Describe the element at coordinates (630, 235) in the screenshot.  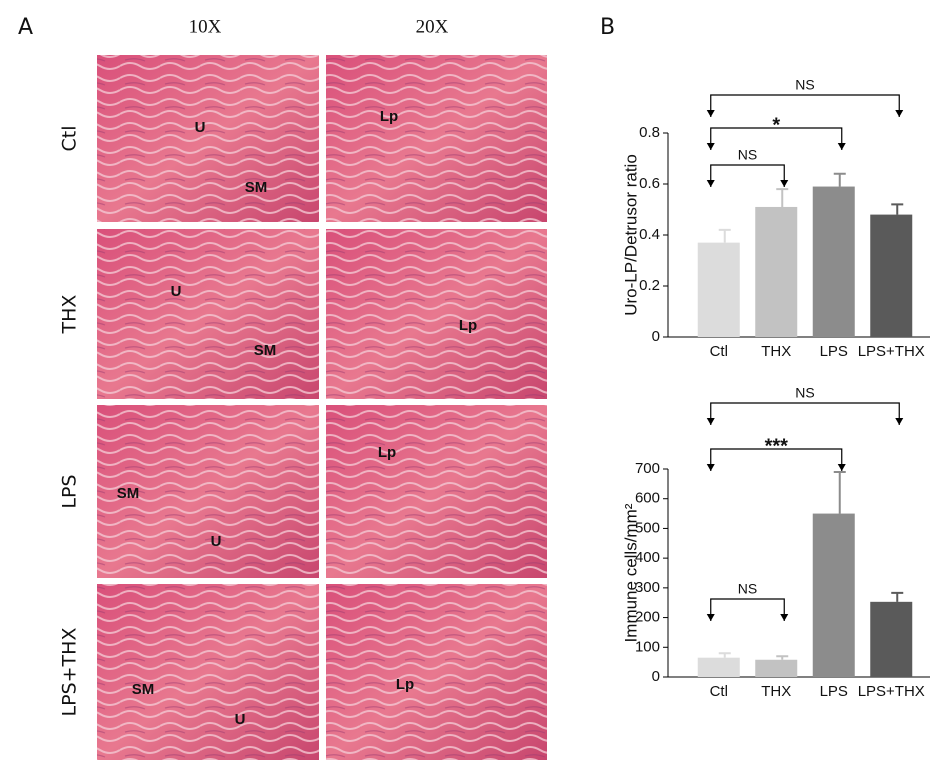
I see `y-axis-label: Uro-LP/Detrusor ratio` at that location.